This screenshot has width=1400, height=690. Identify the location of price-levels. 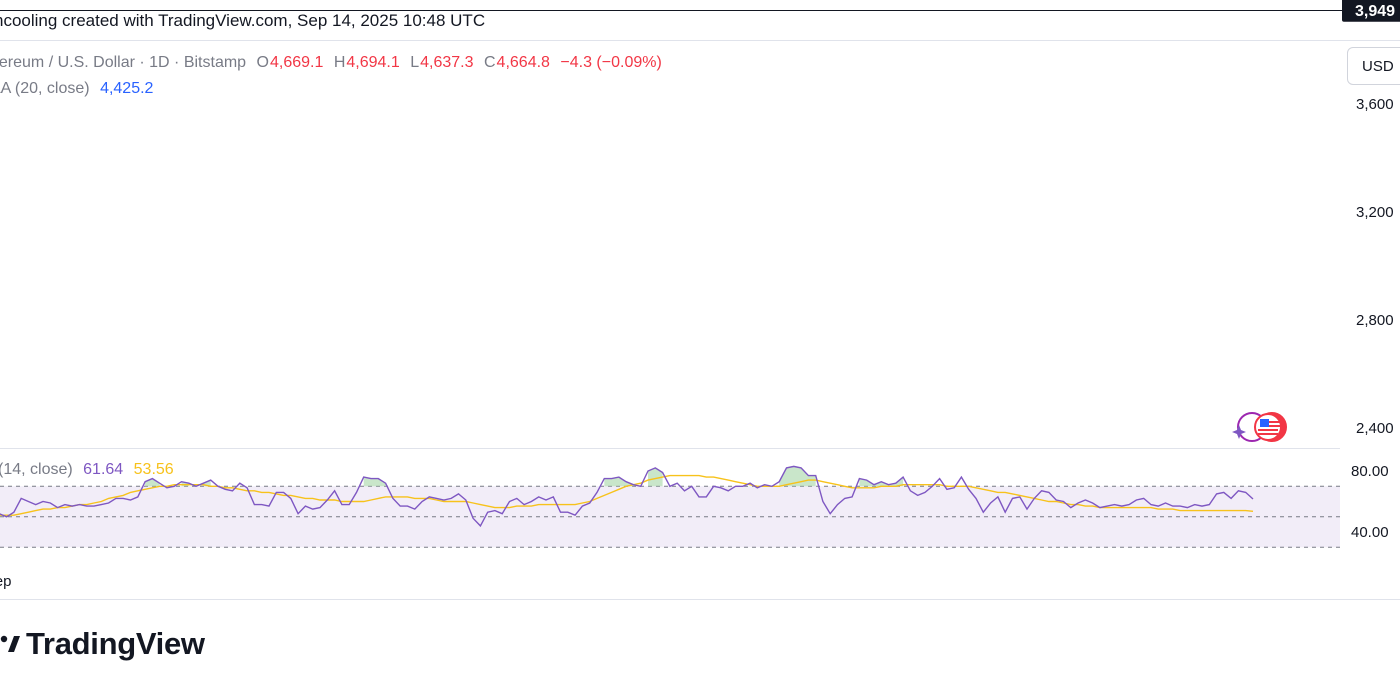
(671, 10).